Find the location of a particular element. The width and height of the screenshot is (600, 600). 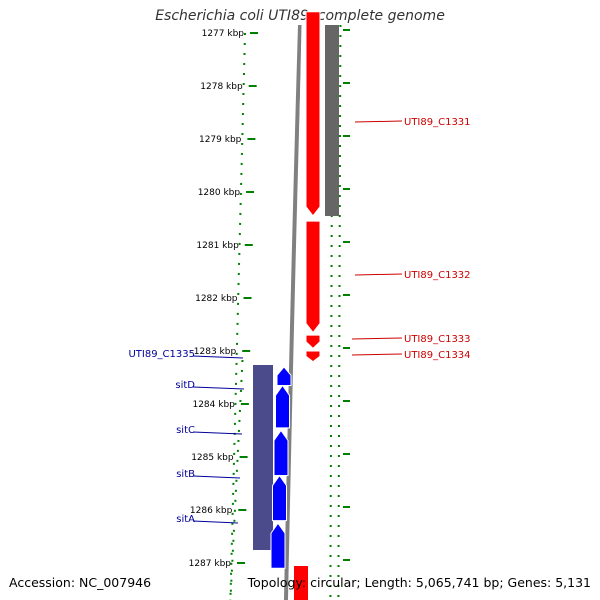

ruler-tick-label: 1281 kbp is located at coordinates (217, 246).